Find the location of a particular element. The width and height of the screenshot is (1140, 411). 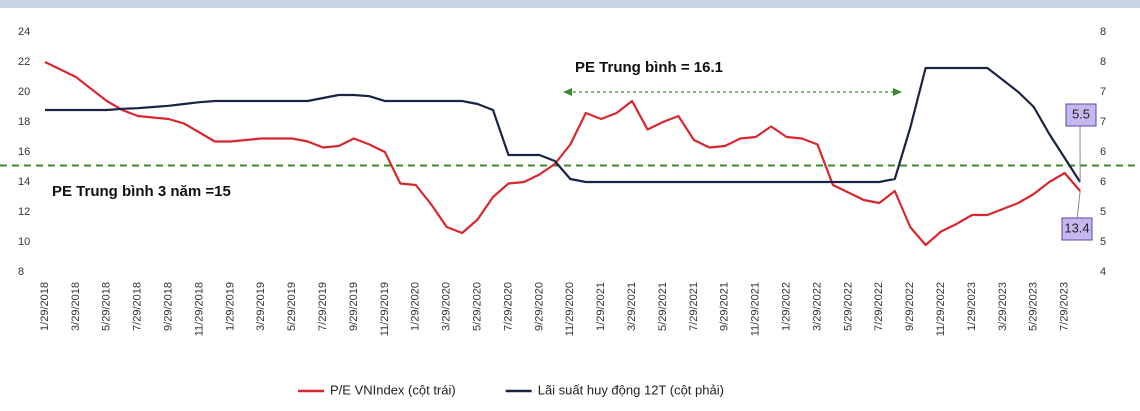

x-tick-label: 7/29/2023 is located at coordinates (1065, 306).